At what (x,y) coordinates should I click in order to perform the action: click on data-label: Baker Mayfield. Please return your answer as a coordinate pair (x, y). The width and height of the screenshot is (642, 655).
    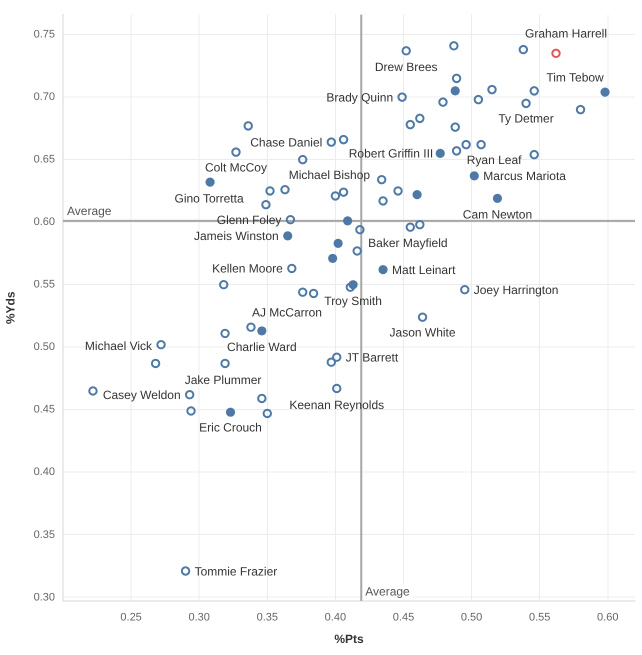
    Looking at the image, I should click on (408, 243).